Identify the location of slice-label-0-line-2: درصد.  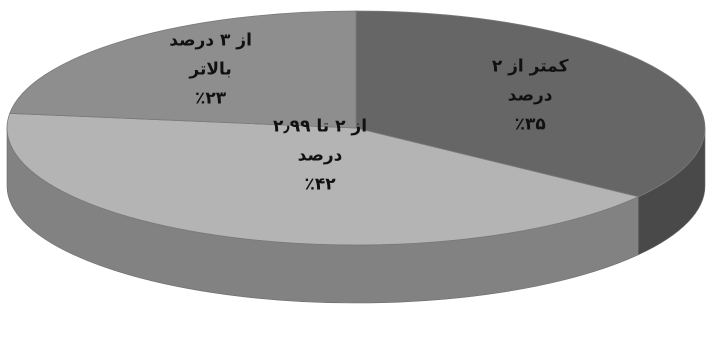
(530, 95).